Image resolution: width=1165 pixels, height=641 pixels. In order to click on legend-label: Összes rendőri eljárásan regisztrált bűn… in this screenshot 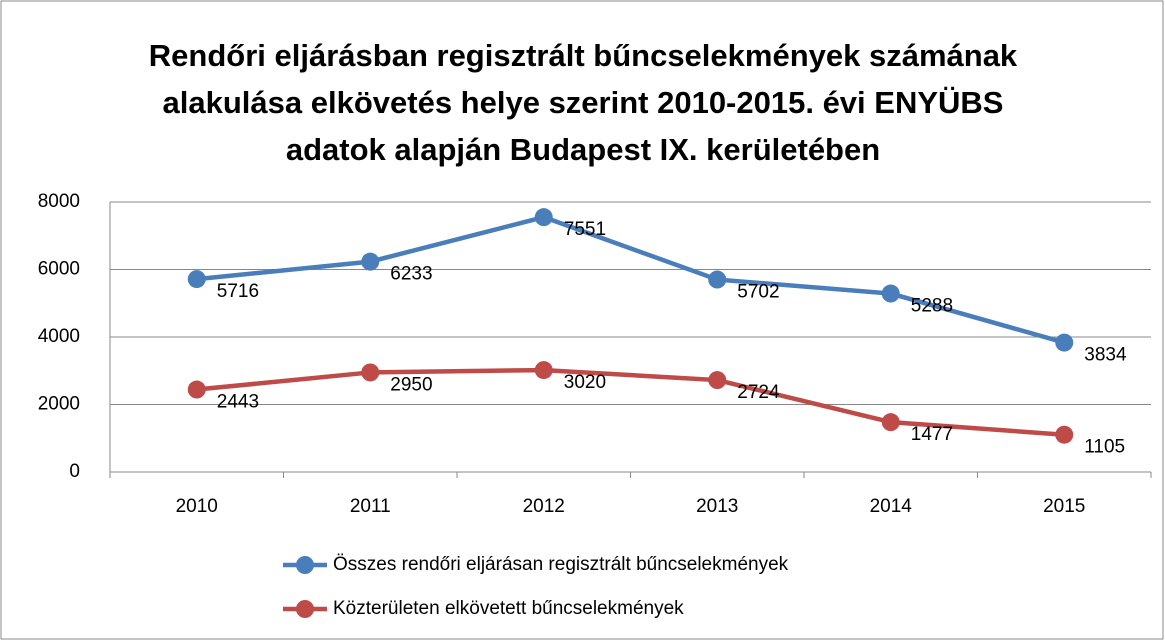, I will do `click(561, 564)`.